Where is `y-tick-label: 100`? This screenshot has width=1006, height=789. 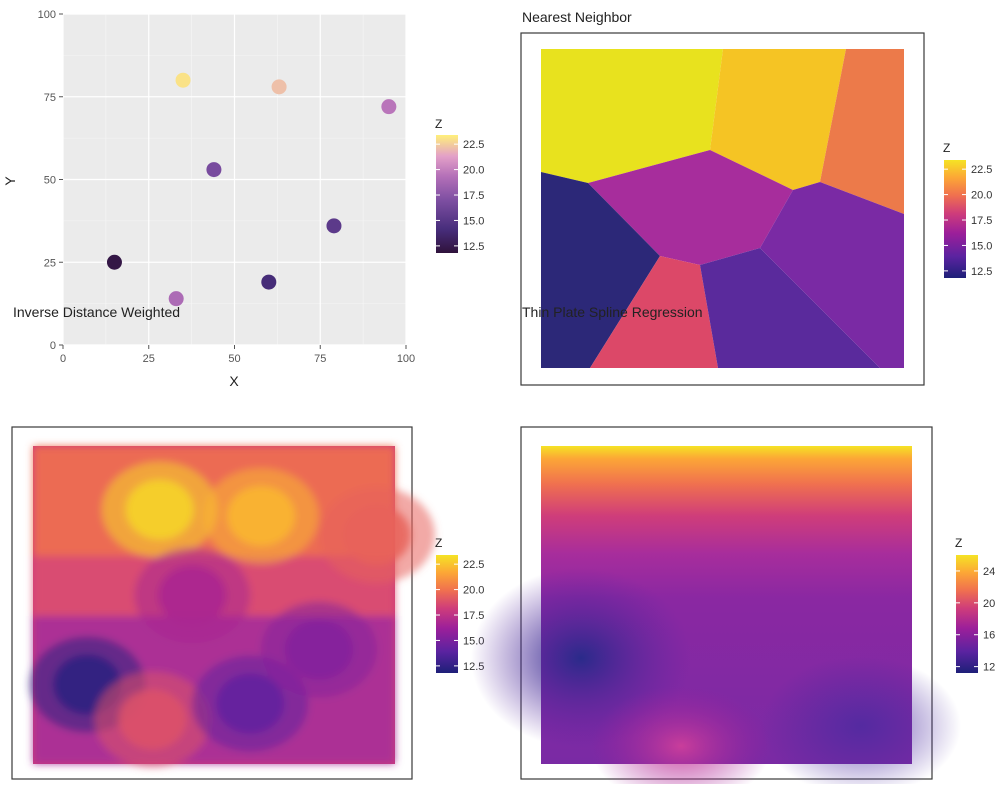 y-tick-label: 100 is located at coordinates (47, 15).